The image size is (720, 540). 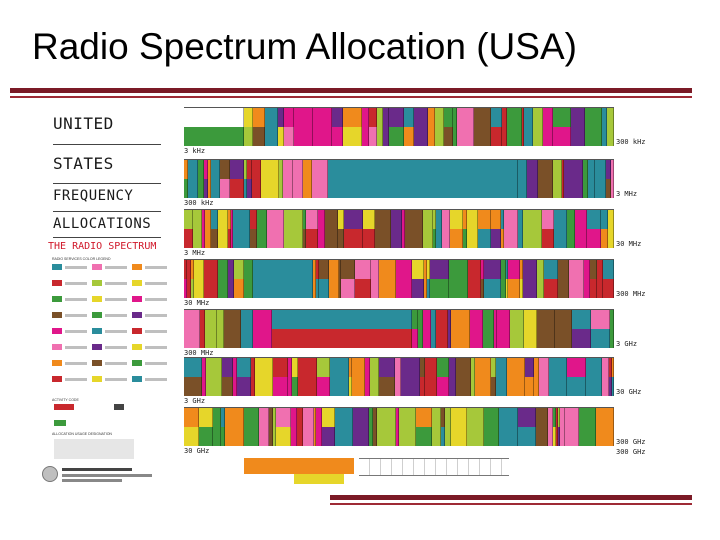 I want to click on heading-states: STATES, so click(x=83, y=163).